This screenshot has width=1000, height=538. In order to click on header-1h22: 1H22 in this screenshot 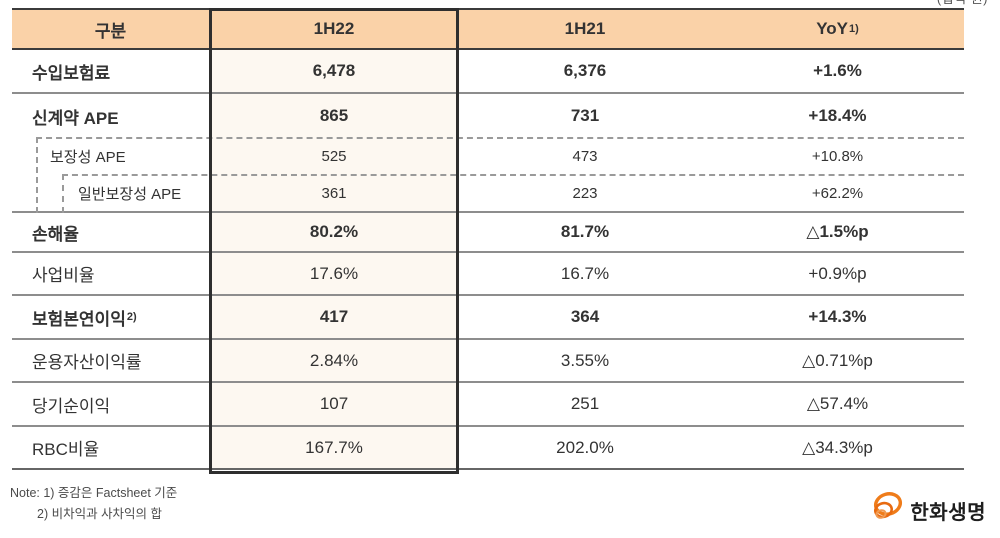, I will do `click(334, 28)`.